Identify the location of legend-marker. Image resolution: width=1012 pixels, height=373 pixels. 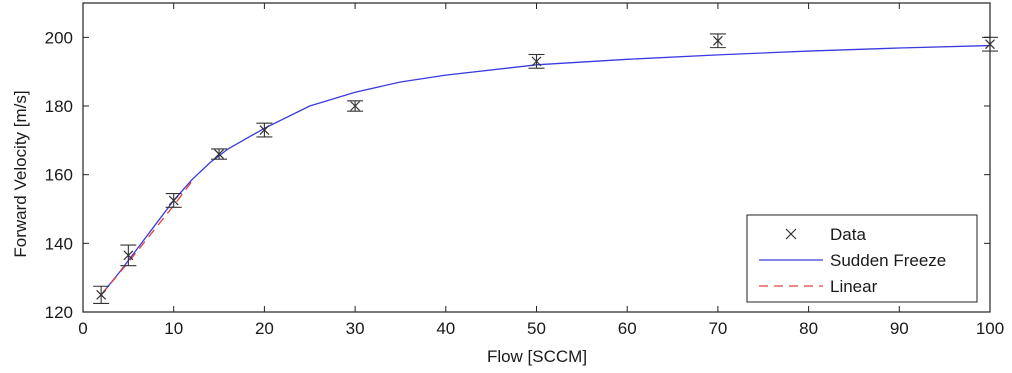
(791, 234).